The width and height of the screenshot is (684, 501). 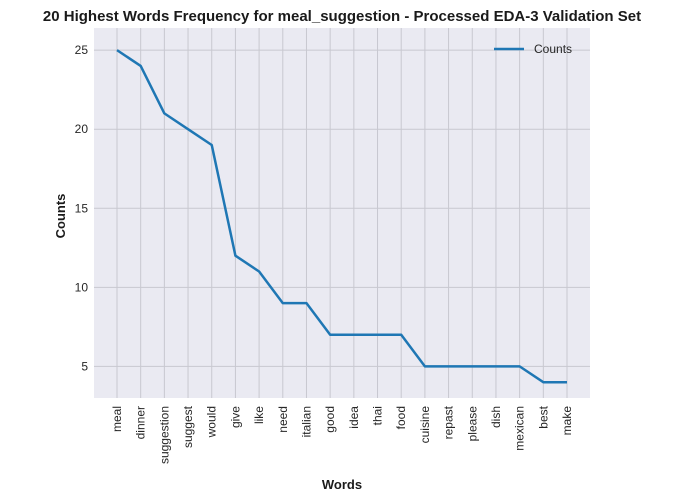 I want to click on x-tick-label: best, so click(x=543, y=416).